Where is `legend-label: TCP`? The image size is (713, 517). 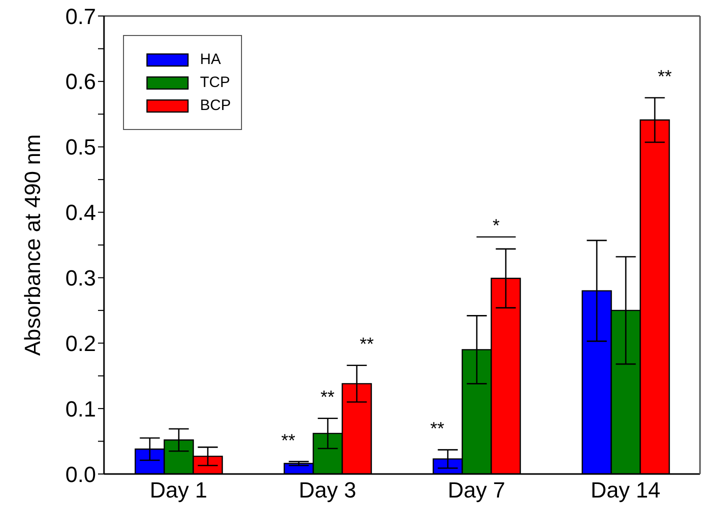
legend-label: TCP is located at coordinates (215, 82).